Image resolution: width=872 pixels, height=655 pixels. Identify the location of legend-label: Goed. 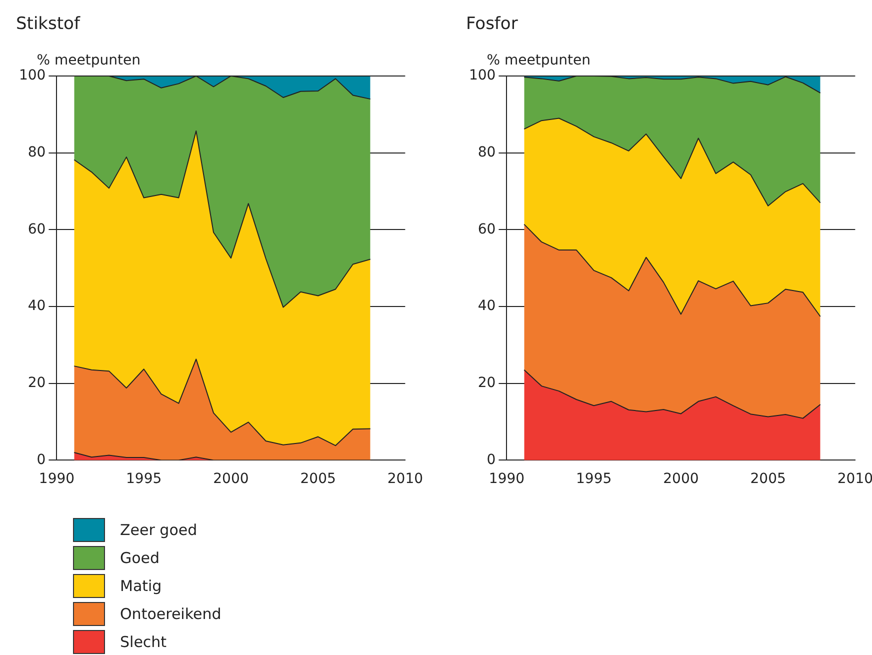
(140, 558).